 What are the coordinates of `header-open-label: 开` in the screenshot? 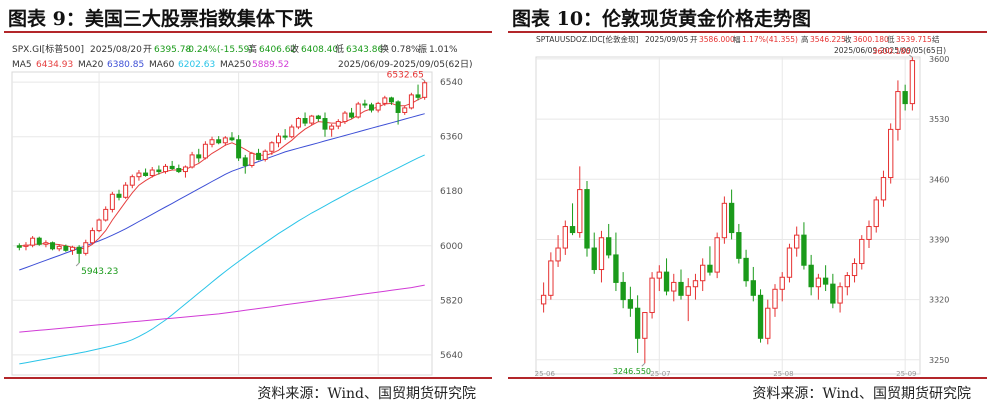 It's located at (147, 49).